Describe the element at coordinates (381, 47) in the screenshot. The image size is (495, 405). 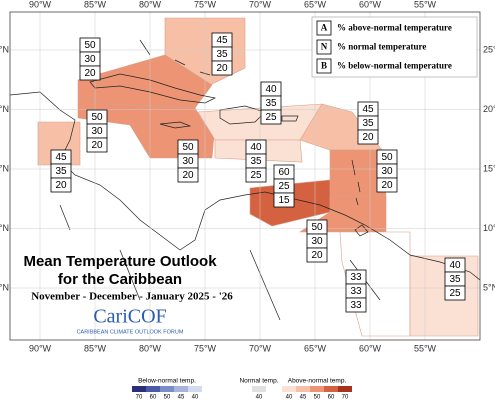
I see `legend-text: % normal temperature` at that location.